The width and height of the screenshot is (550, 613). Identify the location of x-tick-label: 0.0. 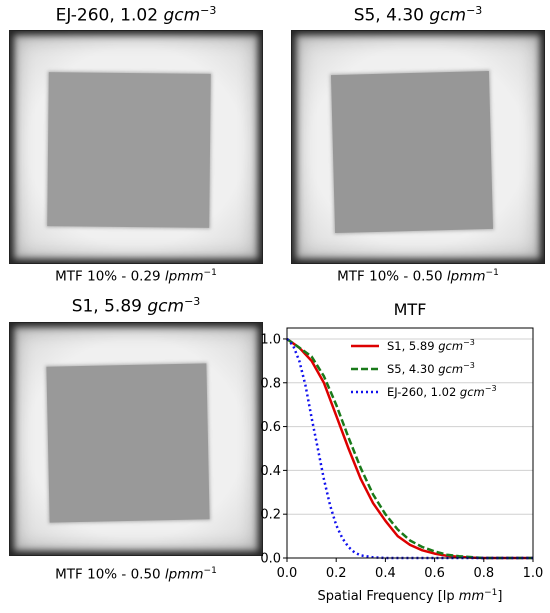
(287, 573).